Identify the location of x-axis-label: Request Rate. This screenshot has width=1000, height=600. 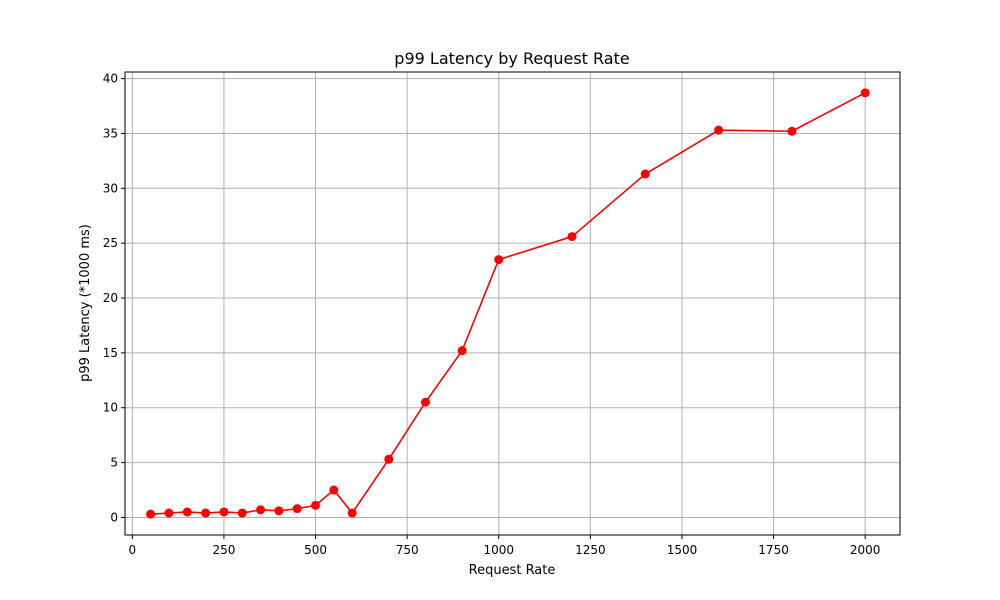
(512, 570).